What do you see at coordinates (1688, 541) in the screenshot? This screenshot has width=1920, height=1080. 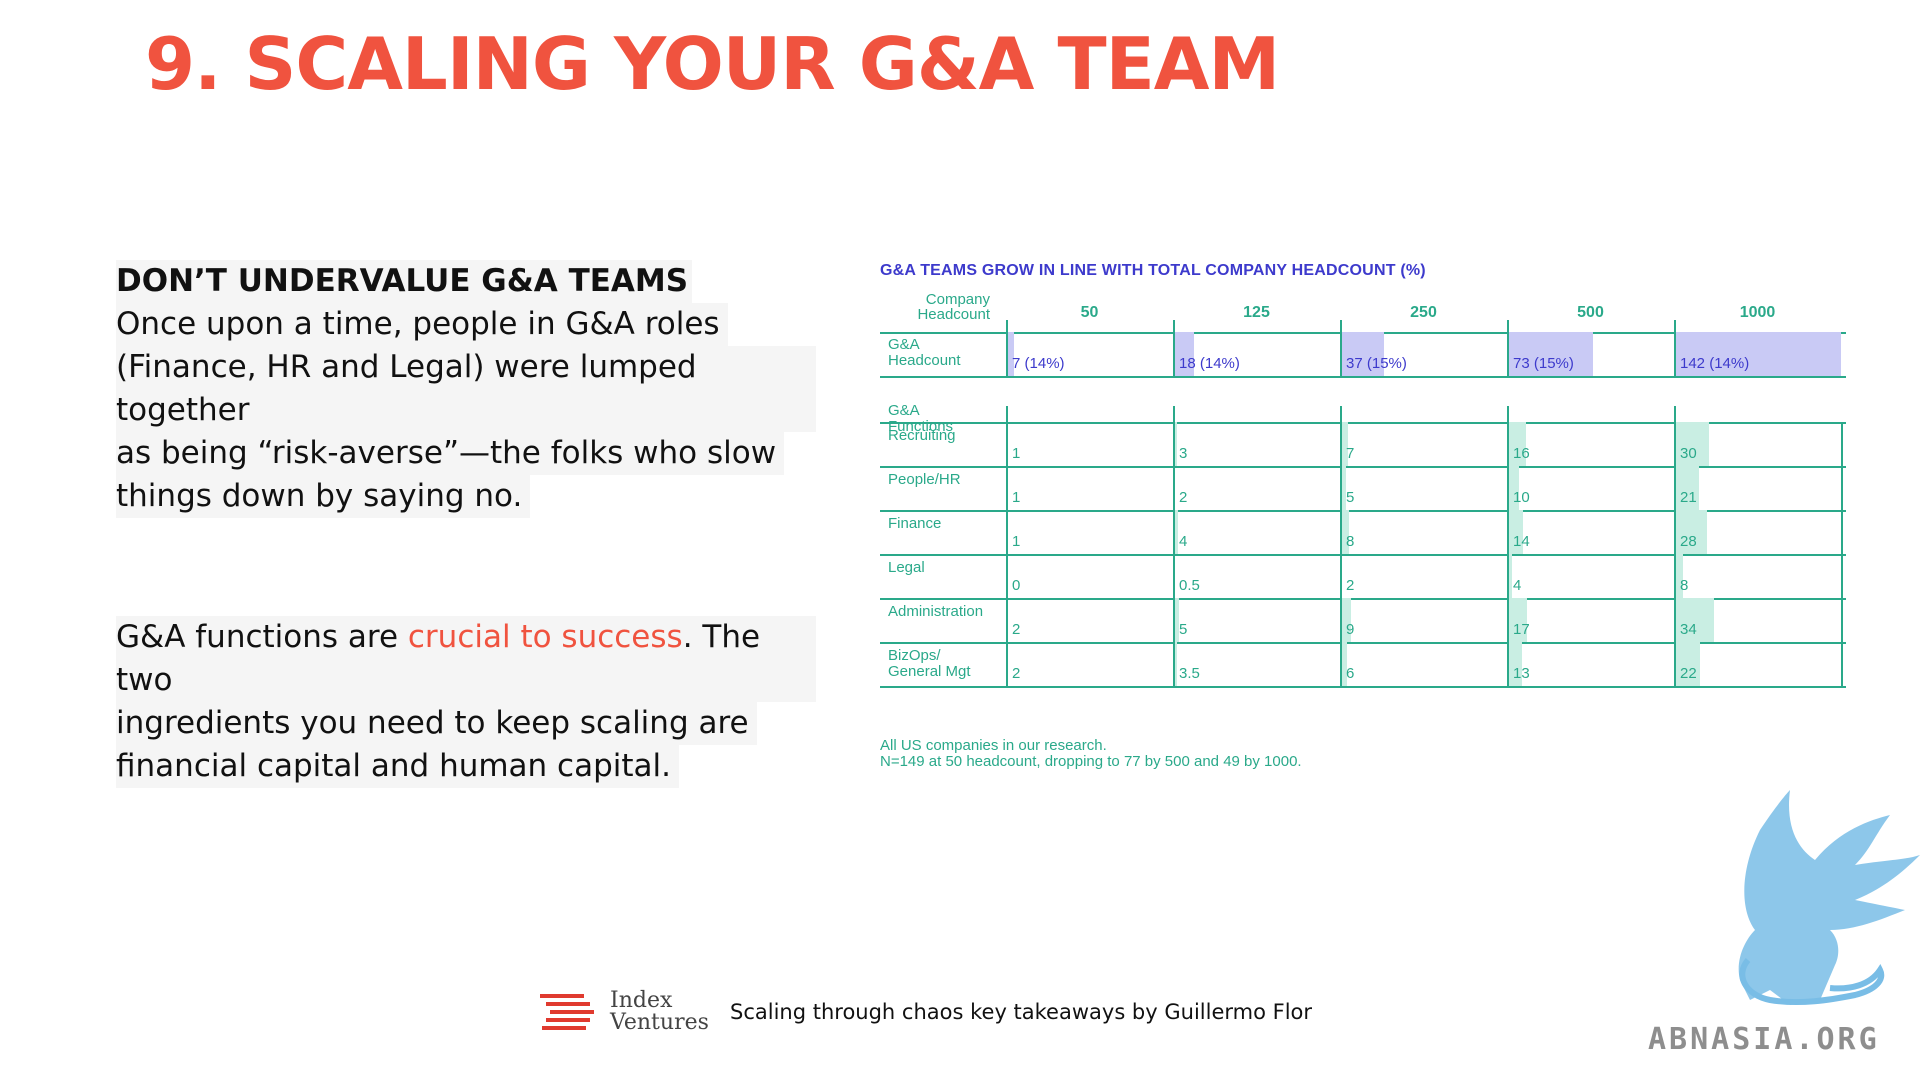 I see `function-value: 28` at bounding box center [1688, 541].